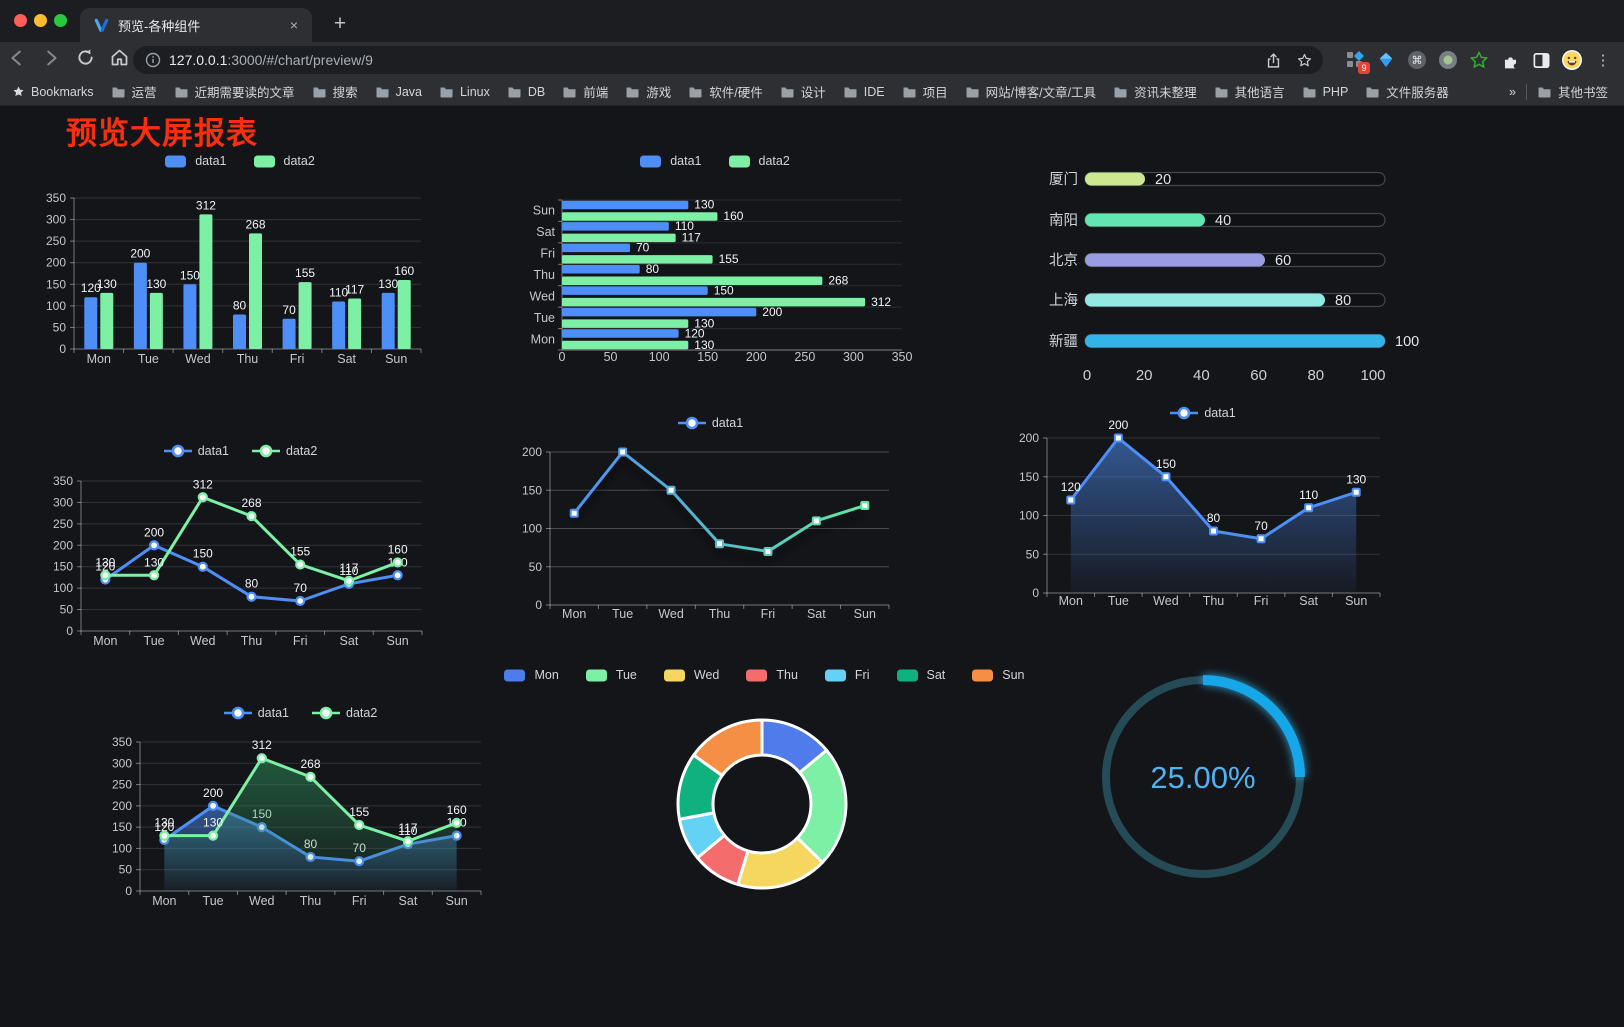  Describe the element at coordinates (1512, 91) in the screenshot. I see `bookmarks-overflow-chevron: »` at that location.